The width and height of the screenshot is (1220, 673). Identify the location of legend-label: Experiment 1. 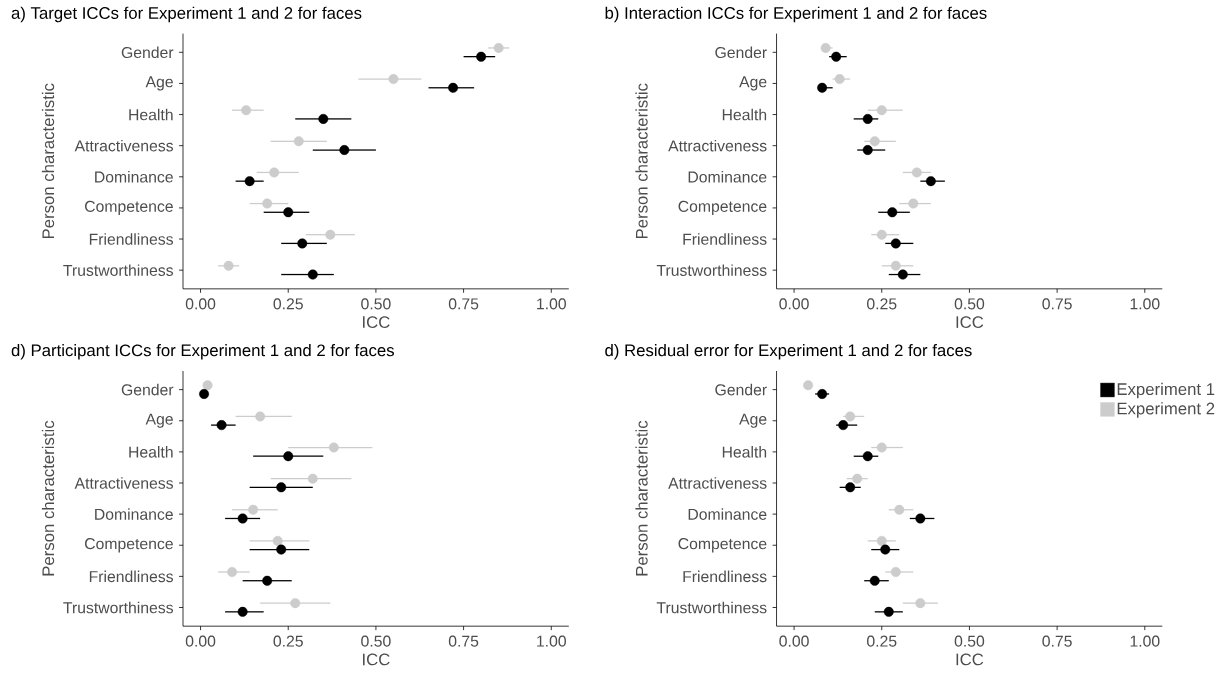
(1166, 390).